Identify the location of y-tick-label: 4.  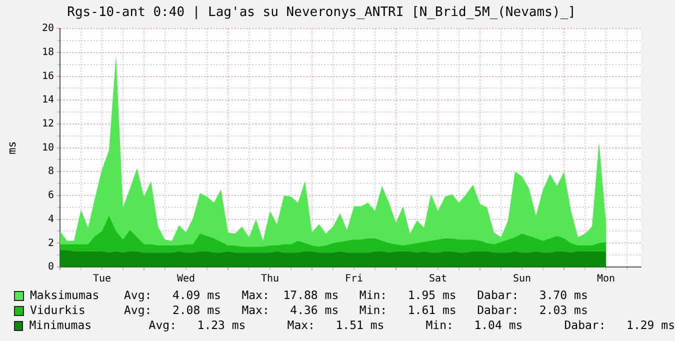
(51, 219).